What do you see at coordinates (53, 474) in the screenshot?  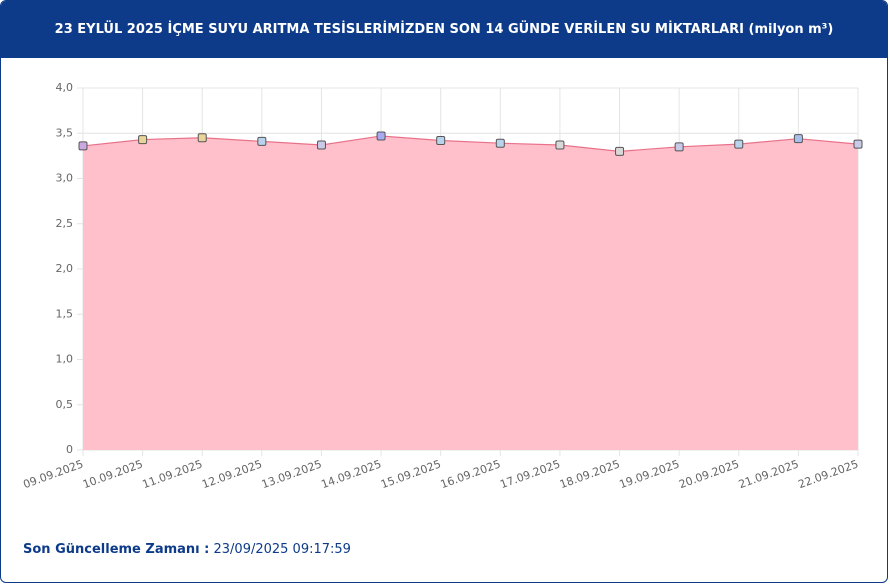 I see `x-tick-label: 09.09.2025` at bounding box center [53, 474].